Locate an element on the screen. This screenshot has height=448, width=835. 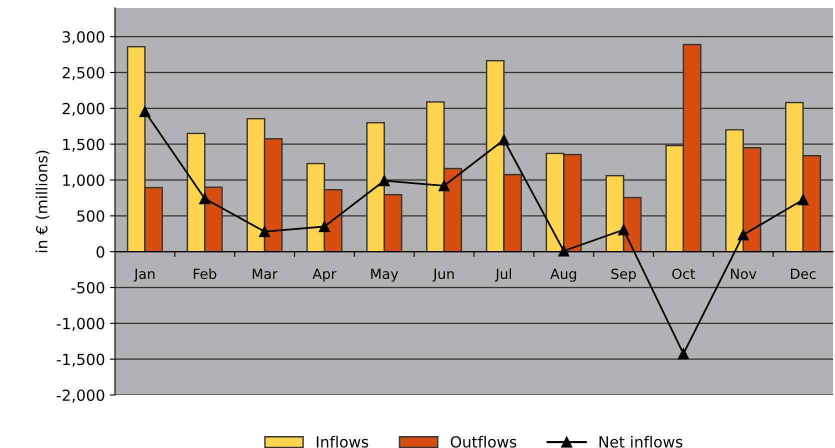
x-tick-label: Apr is located at coordinates (324, 275).